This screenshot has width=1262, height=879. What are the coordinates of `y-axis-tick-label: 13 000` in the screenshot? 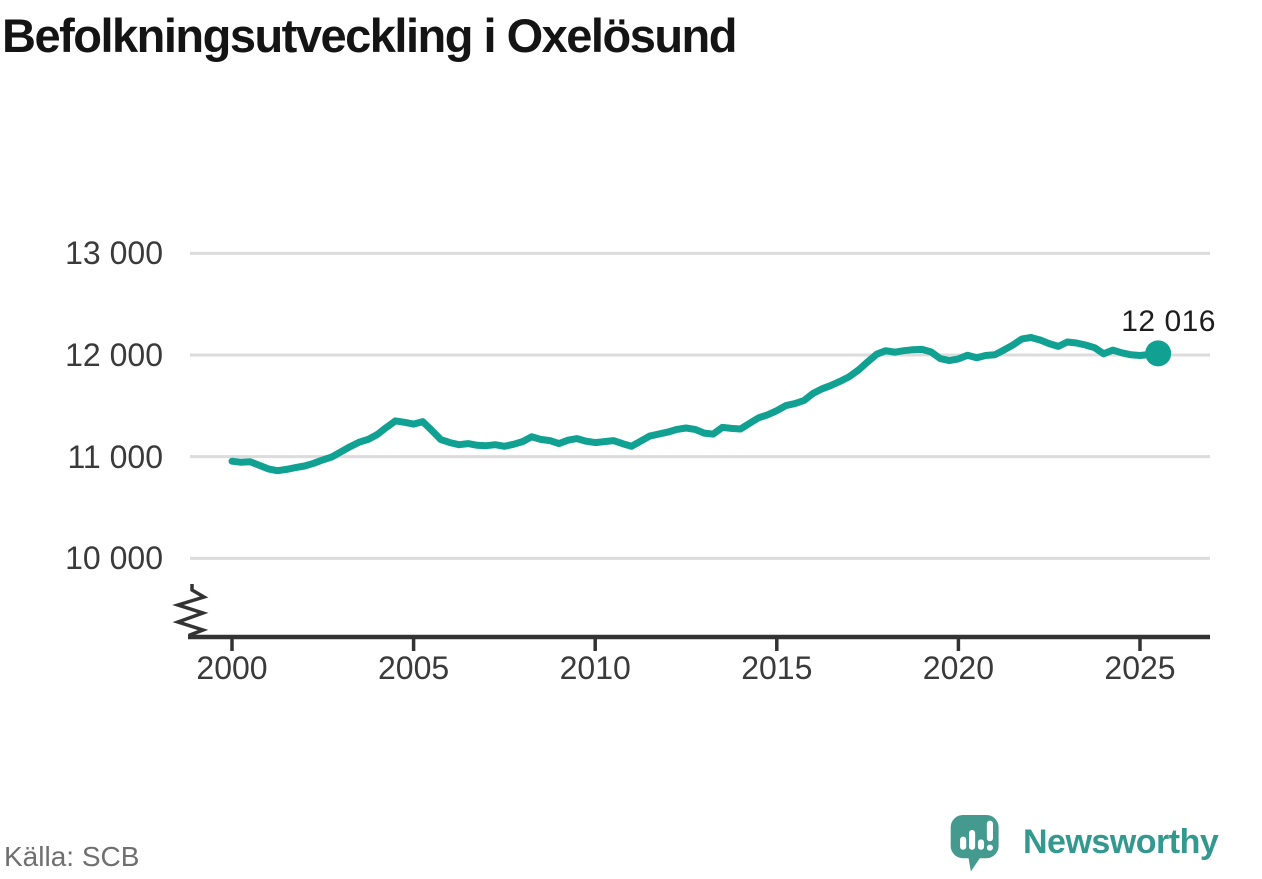 It's located at (114, 253).